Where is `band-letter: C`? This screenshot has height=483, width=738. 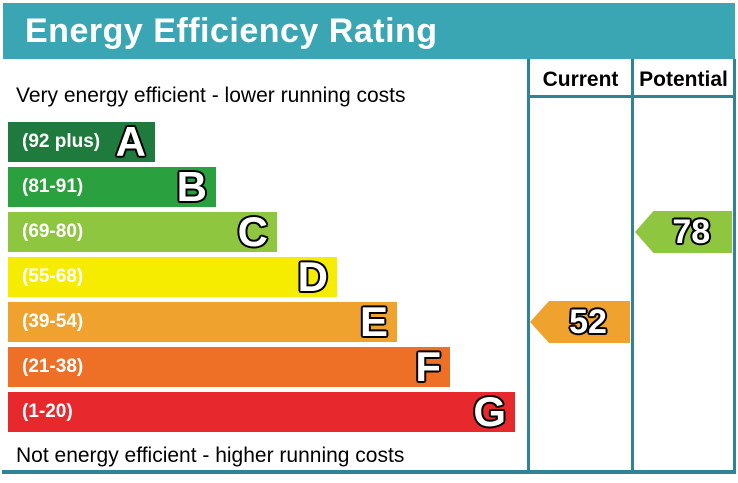 band-letter: C is located at coordinates (252, 231).